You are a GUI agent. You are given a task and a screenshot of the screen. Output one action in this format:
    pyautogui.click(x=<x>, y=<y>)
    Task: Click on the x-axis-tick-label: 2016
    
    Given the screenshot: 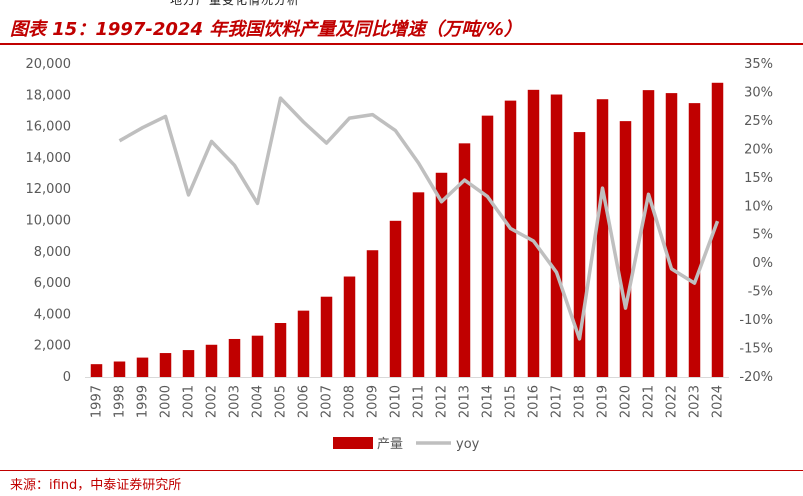 What is the action you would take?
    pyautogui.click(x=534, y=401)
    